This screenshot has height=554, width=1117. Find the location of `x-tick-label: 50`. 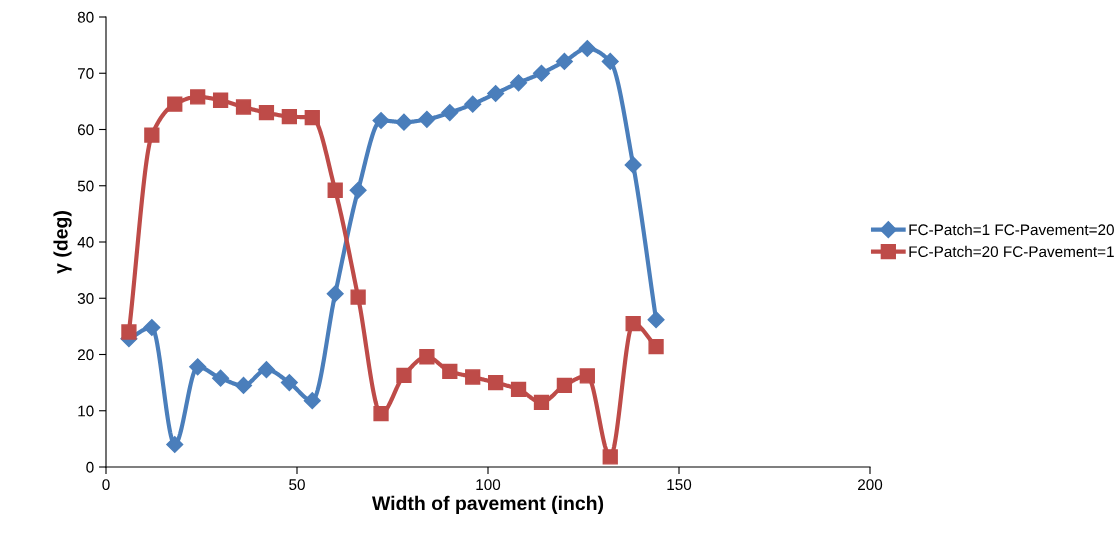

x-tick-label: 50 is located at coordinates (297, 485).